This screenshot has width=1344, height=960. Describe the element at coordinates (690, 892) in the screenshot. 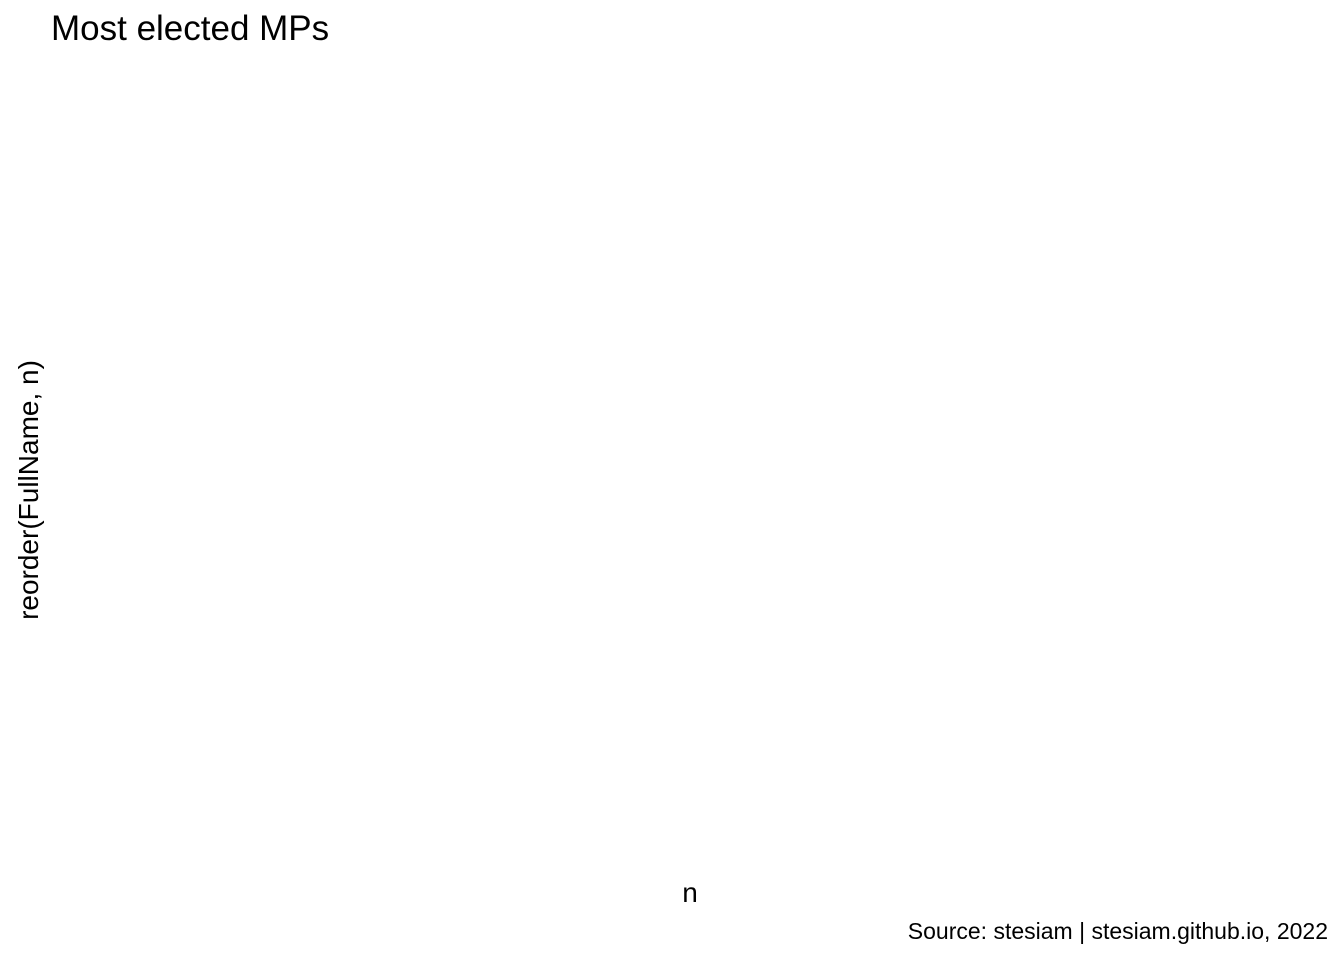

I see `x-axis-label: n` at that location.